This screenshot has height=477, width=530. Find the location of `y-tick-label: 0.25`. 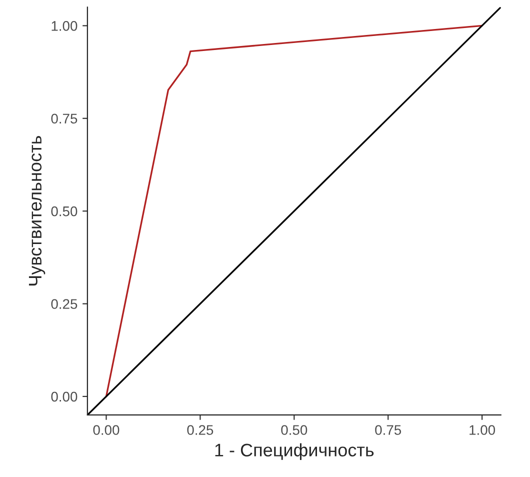

y-tick-label: 0.25 is located at coordinates (64, 304).